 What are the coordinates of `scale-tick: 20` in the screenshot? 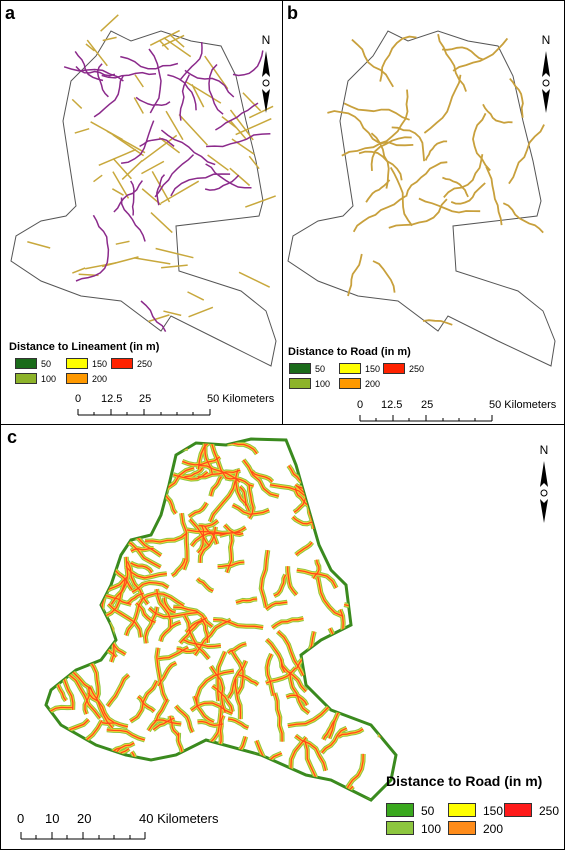 It's located at (84, 818).